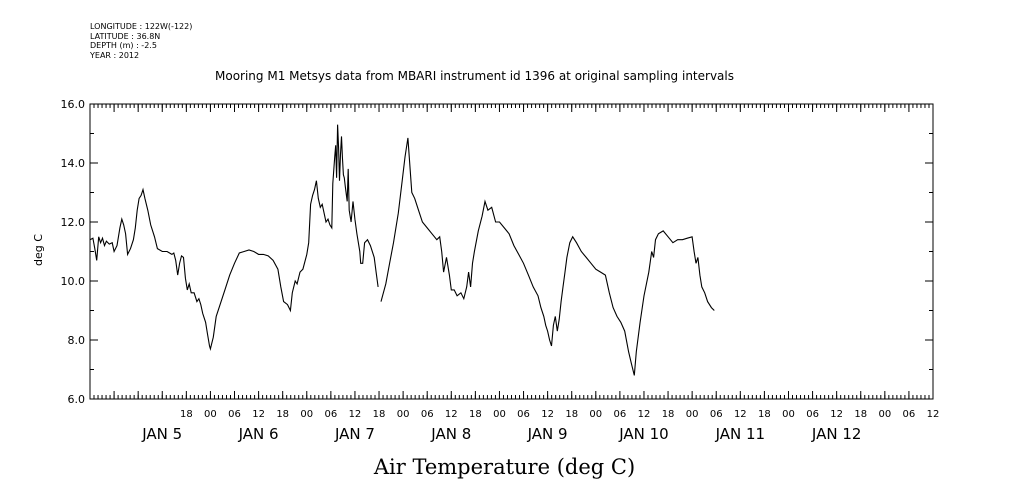 The image size is (1009, 504). I want to click on latitude-label: LATITUDE : 36.8N, so click(125, 36).